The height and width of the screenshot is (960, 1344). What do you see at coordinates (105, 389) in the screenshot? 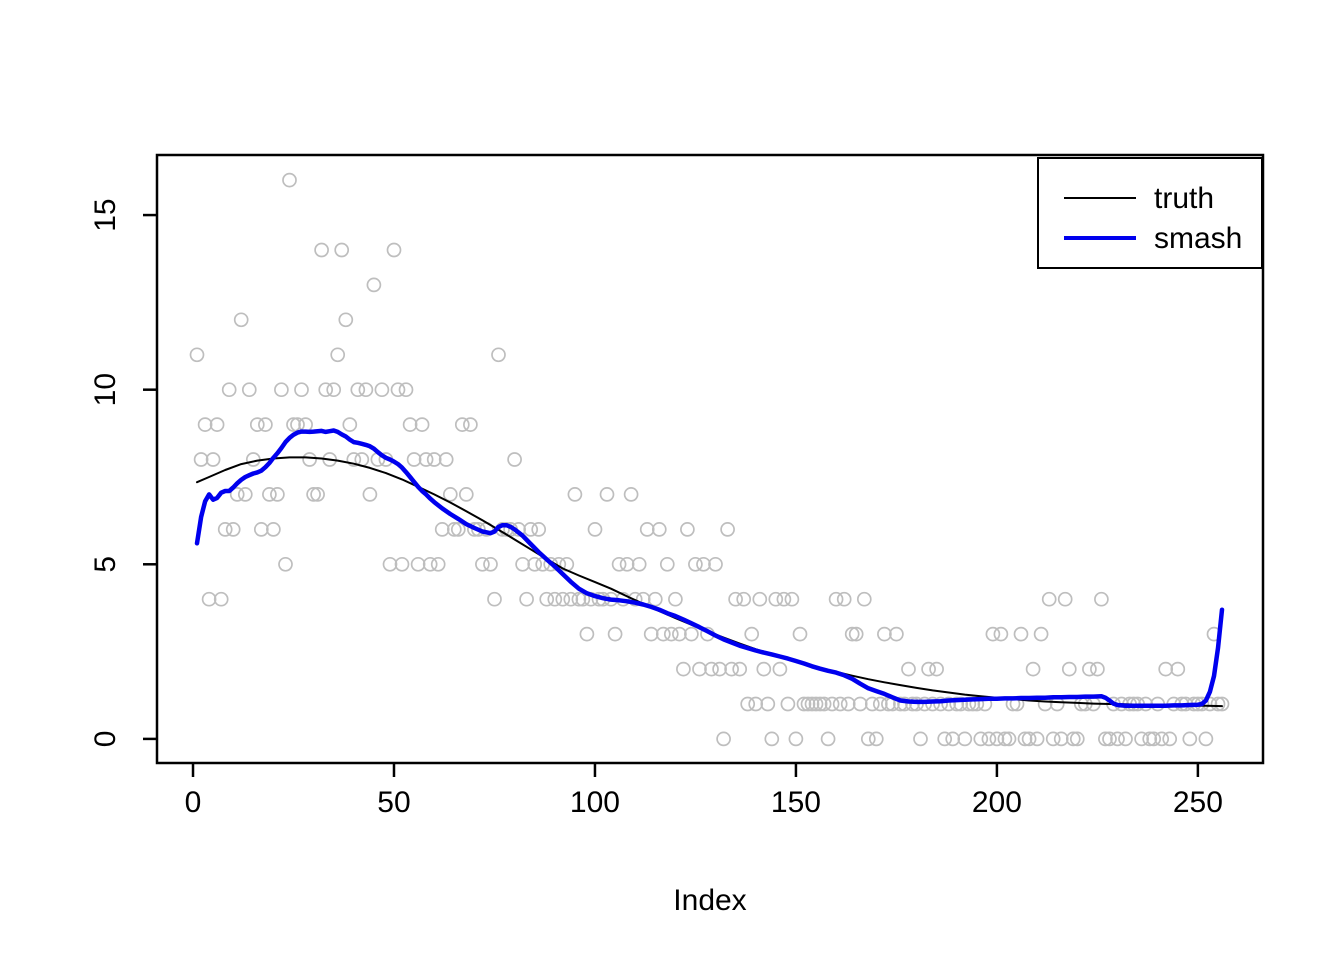
I see `y-tick-label: 10` at bounding box center [105, 389].